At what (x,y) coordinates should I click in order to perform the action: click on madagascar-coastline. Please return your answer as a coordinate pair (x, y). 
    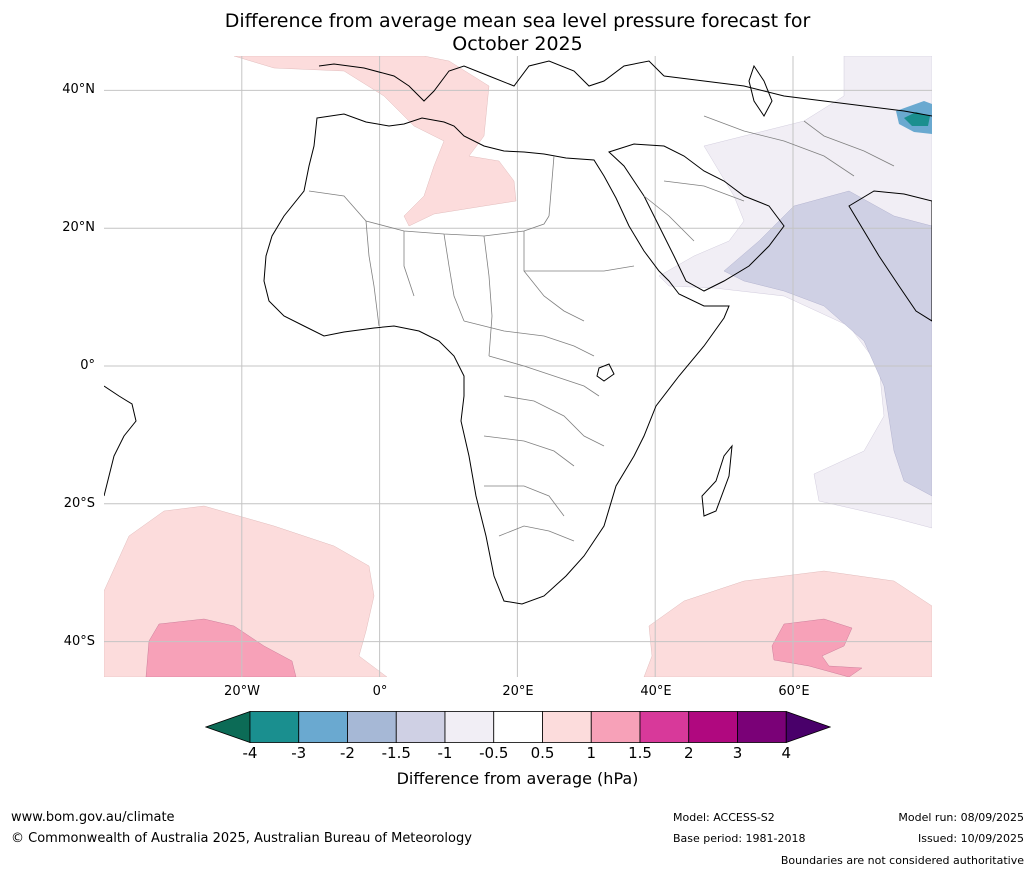
    Looking at the image, I should click on (717, 480).